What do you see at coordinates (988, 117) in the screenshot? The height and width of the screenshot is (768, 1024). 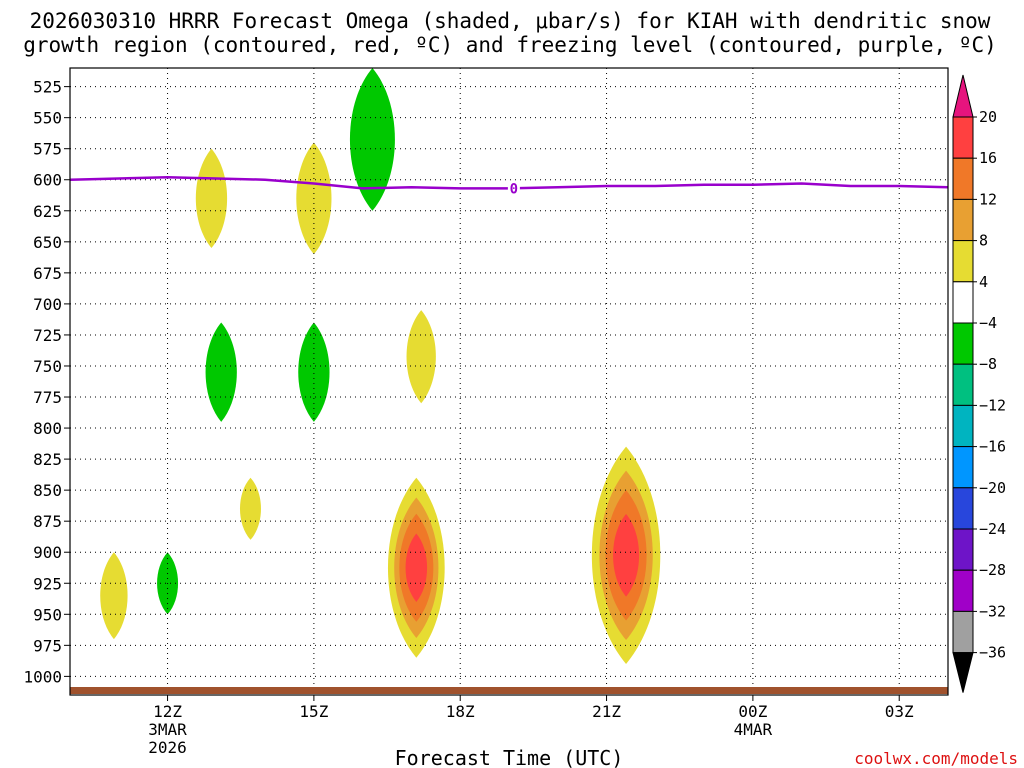 I see `colorbar-label-0: 20` at bounding box center [988, 117].